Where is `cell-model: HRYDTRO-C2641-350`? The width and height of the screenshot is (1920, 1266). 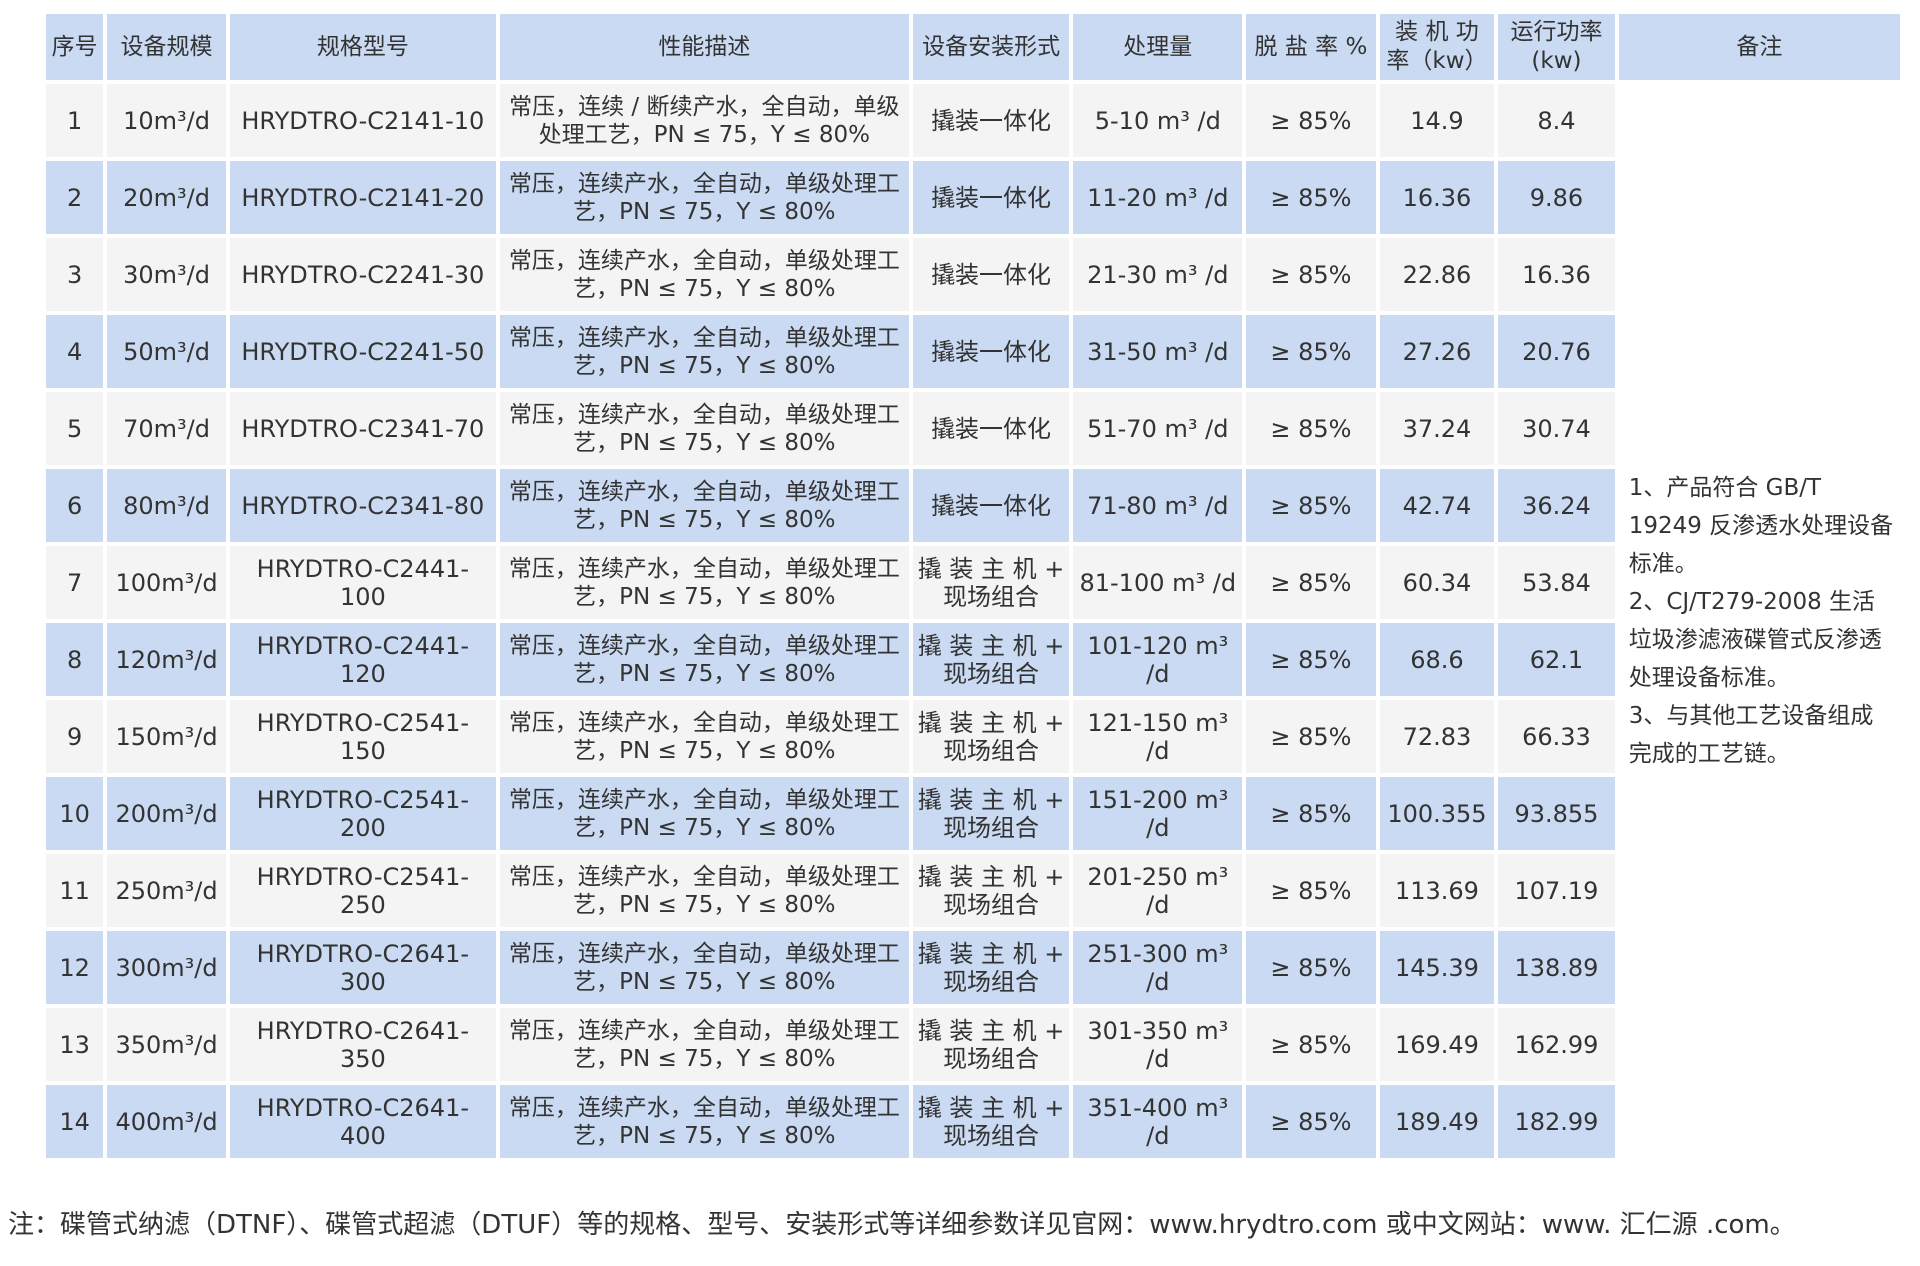 cell-model: HRYDTRO-C2641-350 is located at coordinates (362, 1044).